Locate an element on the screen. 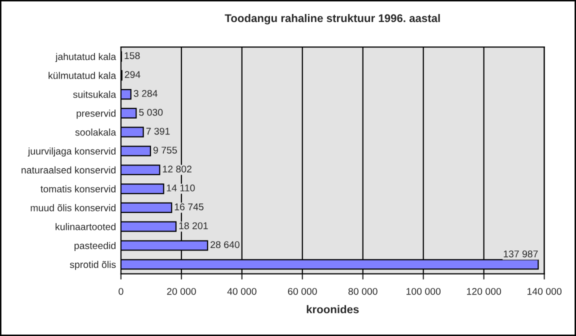 This screenshot has width=576, height=336. y-tick-label: juurviljaga konservid is located at coordinates (72, 152).